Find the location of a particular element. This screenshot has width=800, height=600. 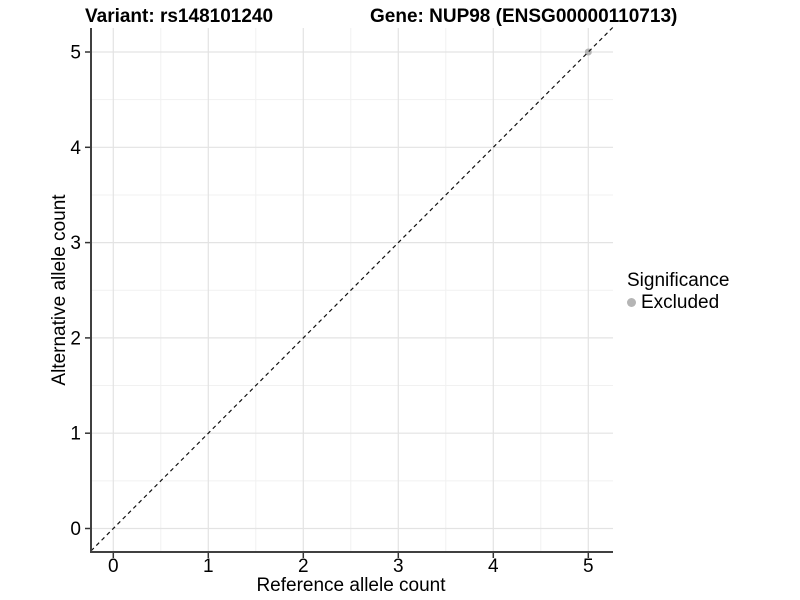

x-axis-title: Reference allele count is located at coordinates (351, 585).